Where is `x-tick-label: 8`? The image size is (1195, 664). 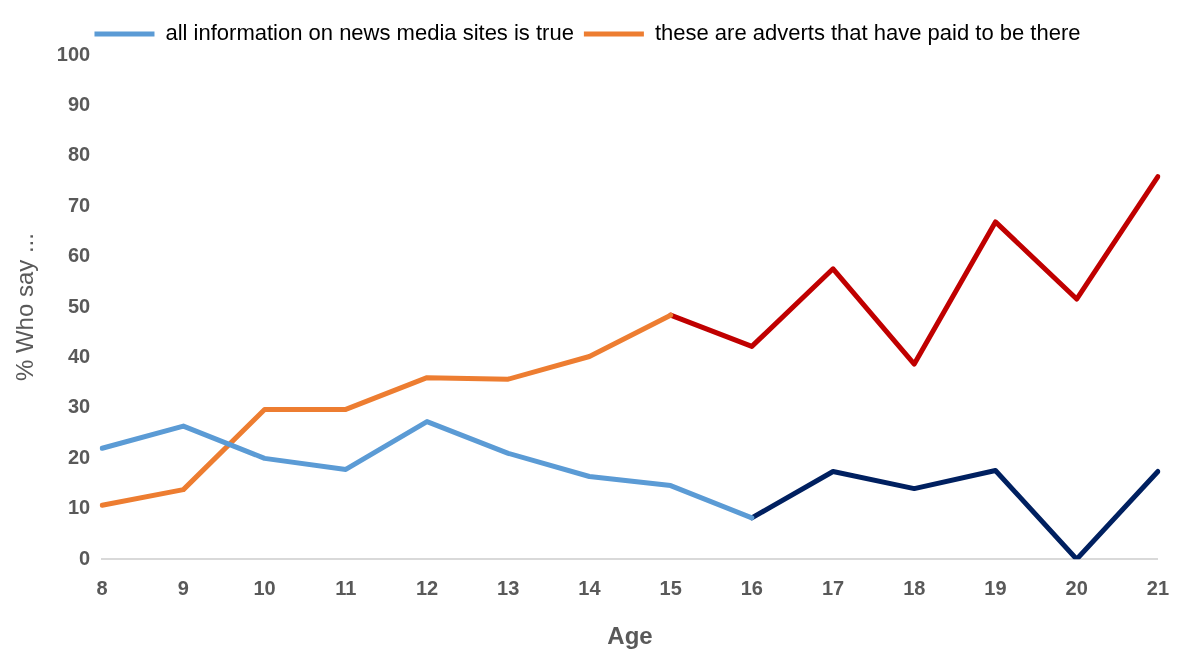 x-tick-label: 8 is located at coordinates (102, 587).